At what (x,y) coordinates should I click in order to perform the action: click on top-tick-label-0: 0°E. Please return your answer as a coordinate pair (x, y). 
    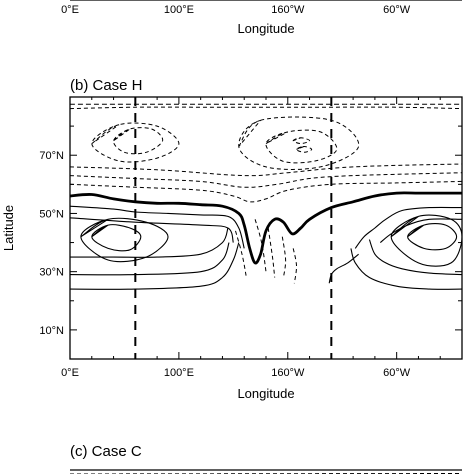
    Looking at the image, I should click on (70, 10).